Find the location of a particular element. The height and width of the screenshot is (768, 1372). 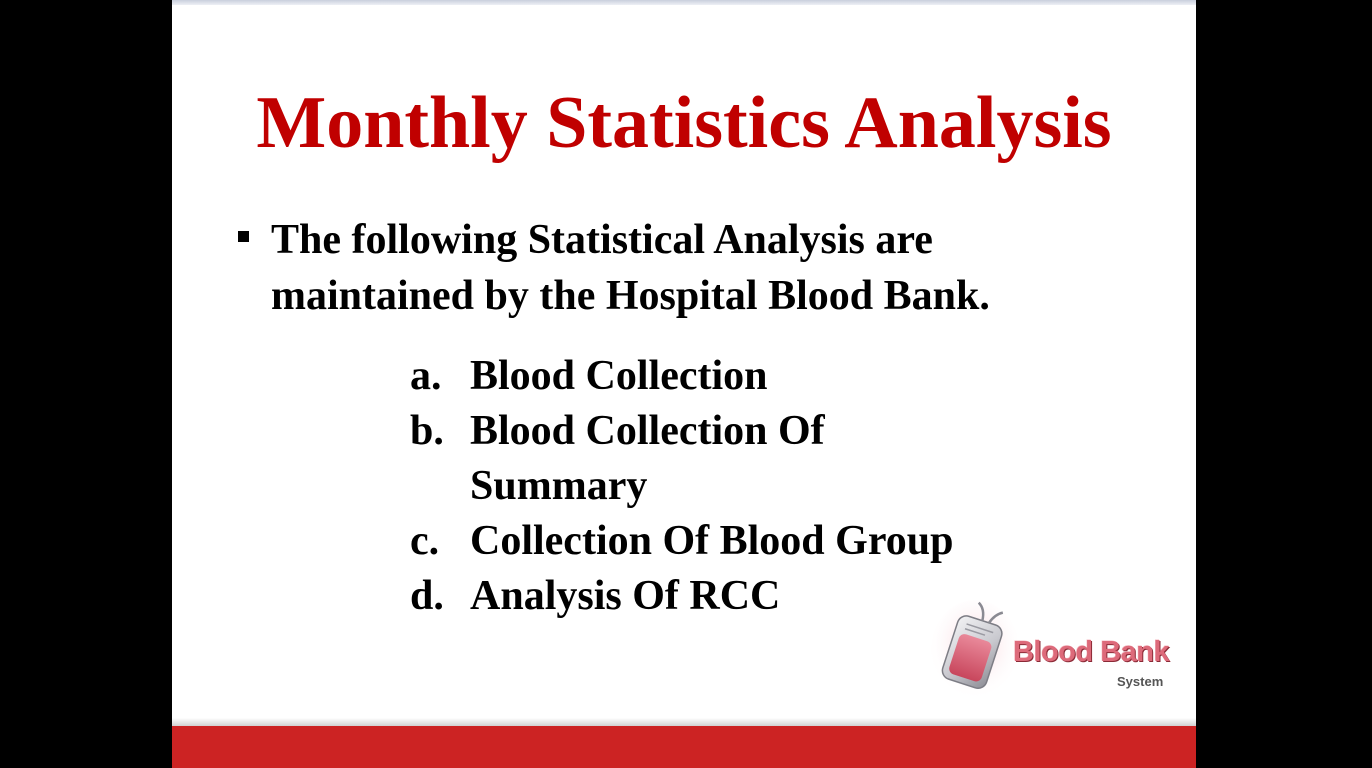

list-item-c: c. Collection Of Blood Group is located at coordinates (730, 541).